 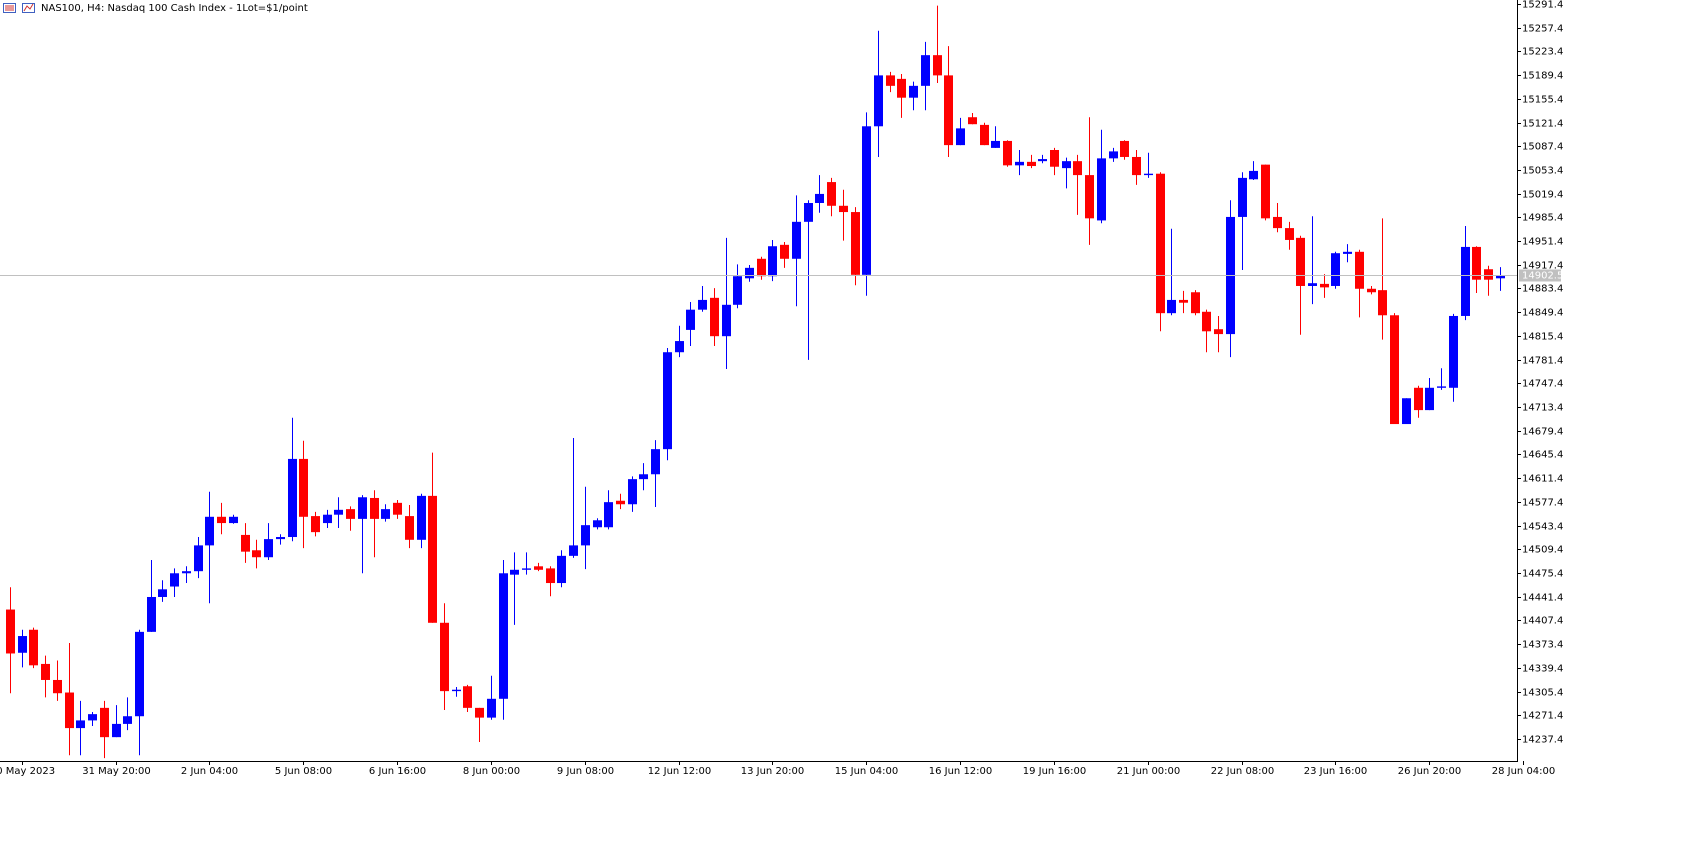 I want to click on x-tick-label: 19 Jun 16:00, so click(x=1055, y=771).